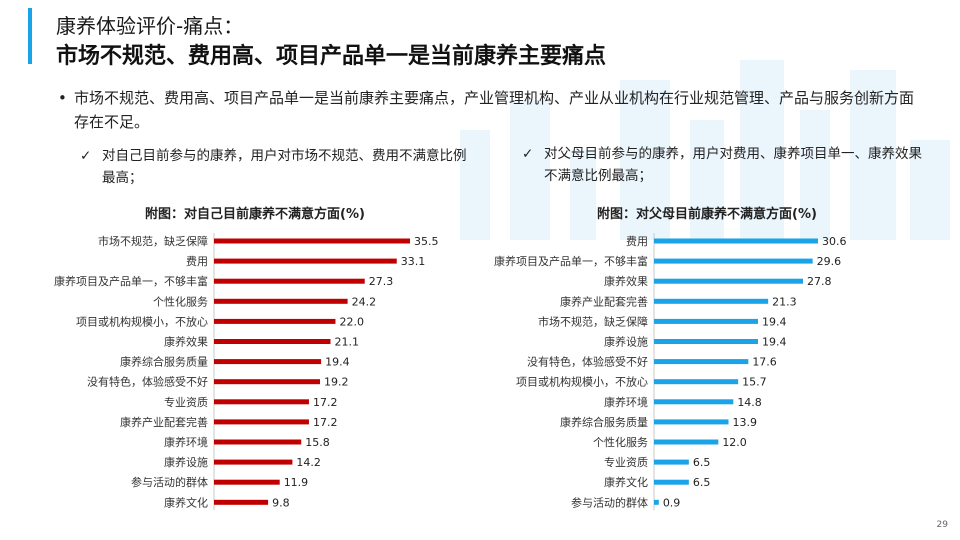 The height and width of the screenshot is (540, 960). I want to click on value-label: 27.3, so click(381, 281).